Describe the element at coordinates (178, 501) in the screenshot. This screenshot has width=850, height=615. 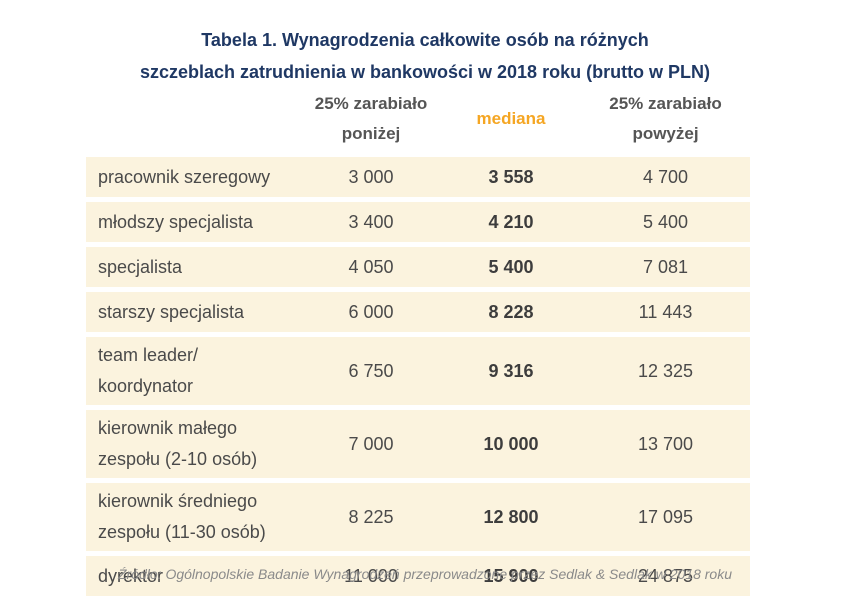
I see `row-label-line-1: kierownik średniego` at that location.